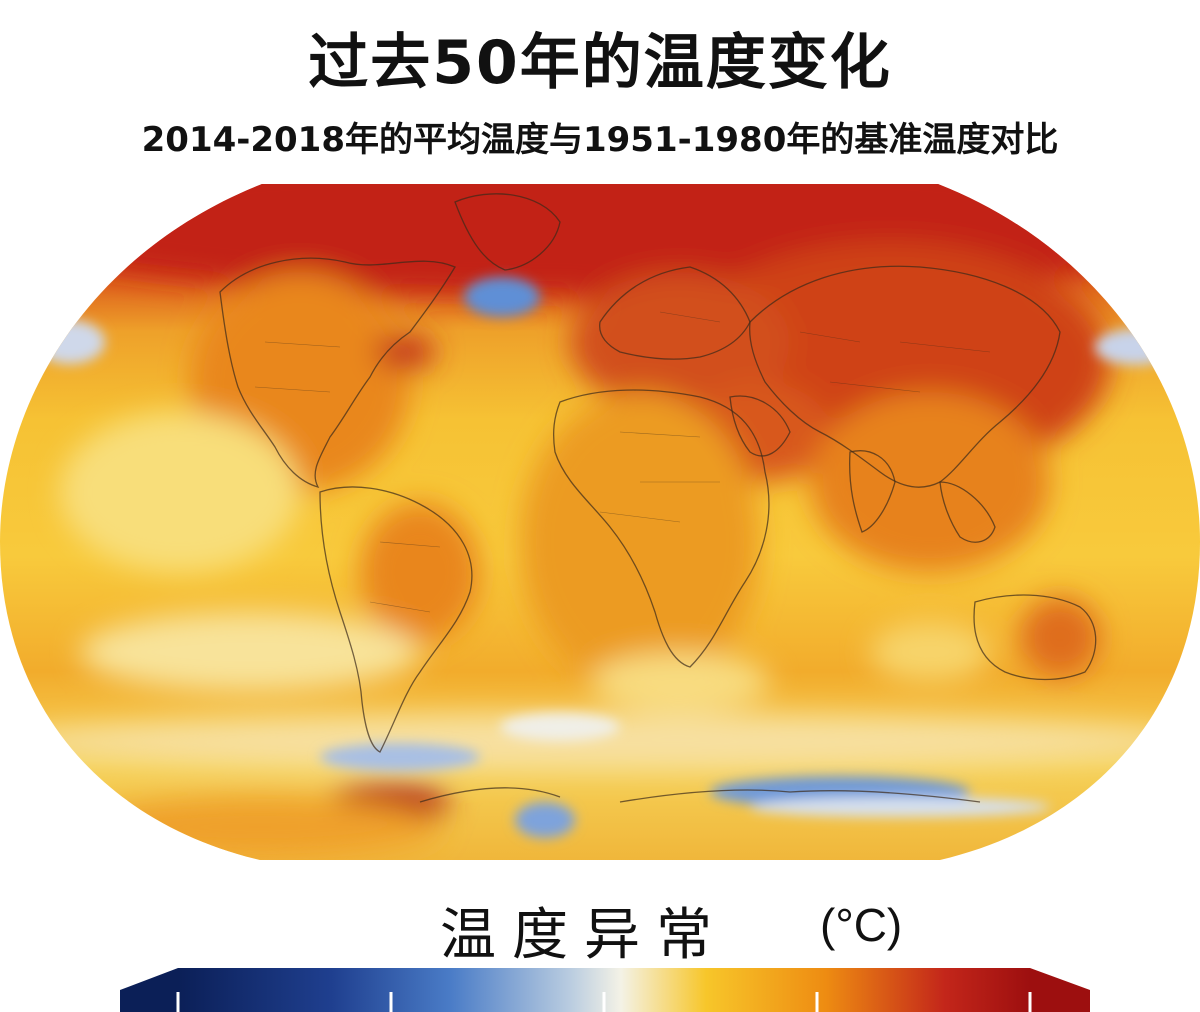  I want to click on pacific-pale-region, so click(180, 492).